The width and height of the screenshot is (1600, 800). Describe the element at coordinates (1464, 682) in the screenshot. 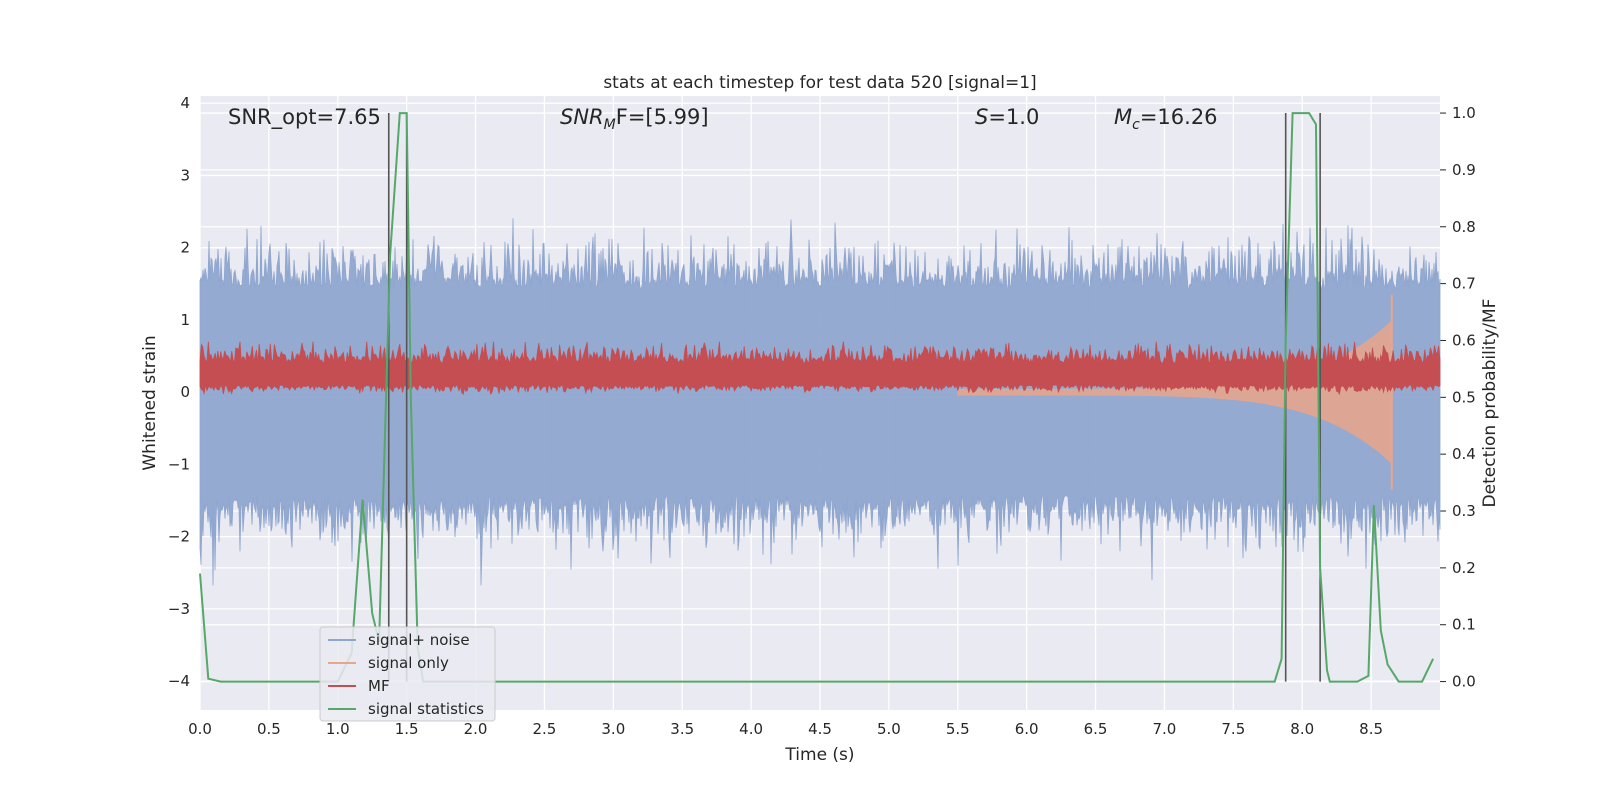

I see `y-tick-label-right: 0.0` at that location.